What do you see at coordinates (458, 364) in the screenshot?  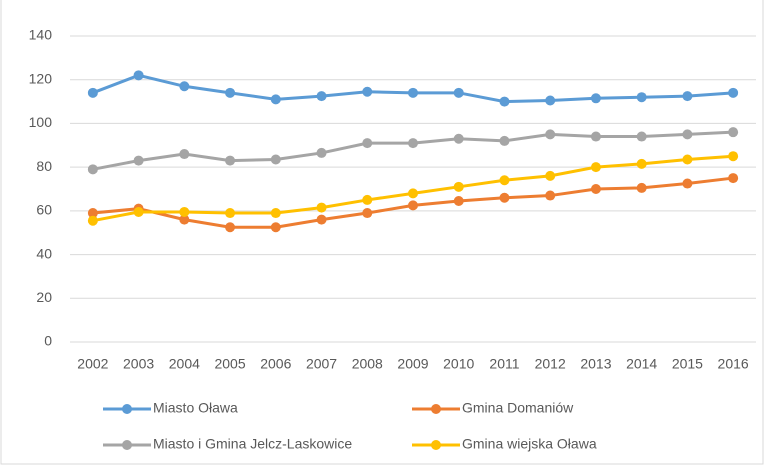 I see `x-tick-label: 2010` at bounding box center [458, 364].